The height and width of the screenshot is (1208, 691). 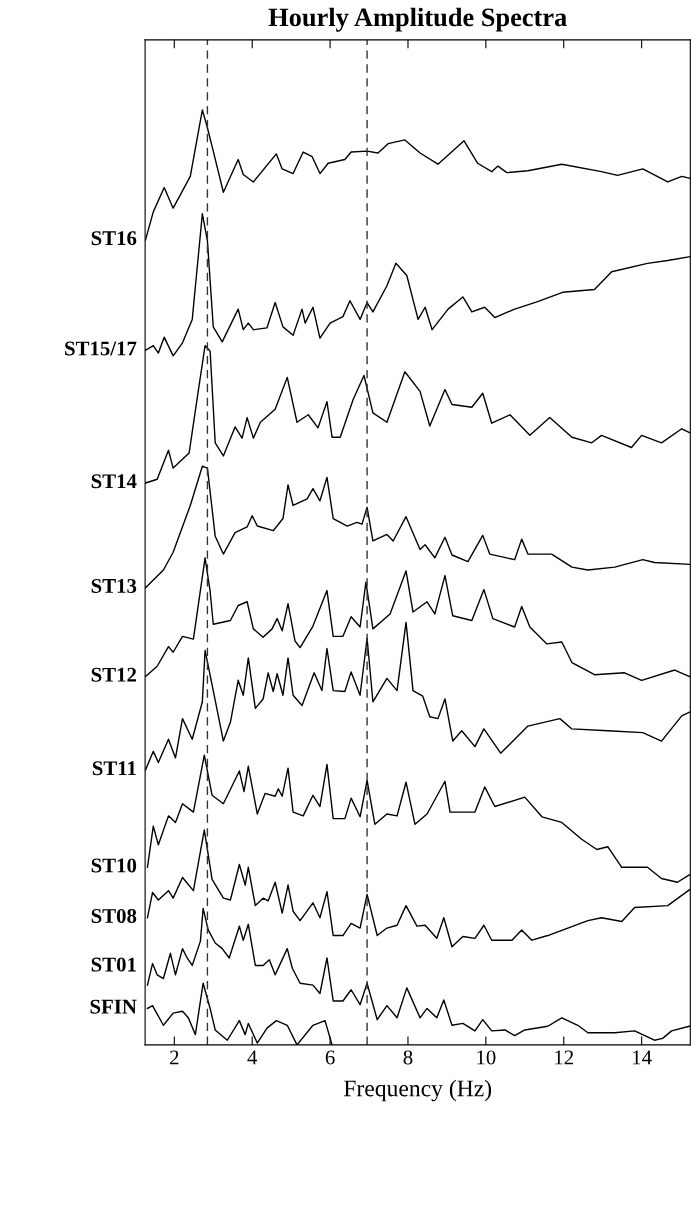 I want to click on x-tick-label: 14, so click(x=642, y=1057).